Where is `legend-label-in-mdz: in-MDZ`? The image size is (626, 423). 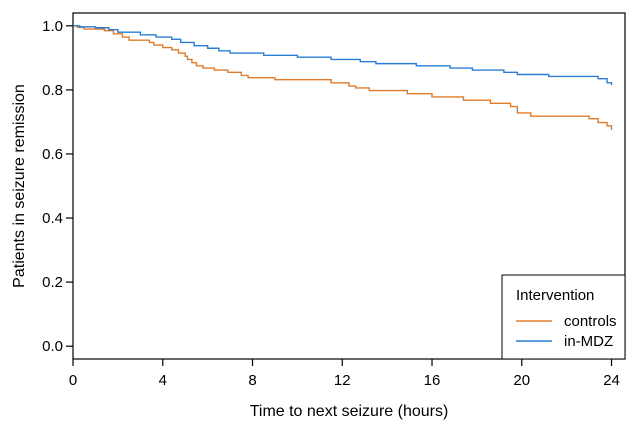 legend-label-in-mdz: in-MDZ is located at coordinates (588, 341).